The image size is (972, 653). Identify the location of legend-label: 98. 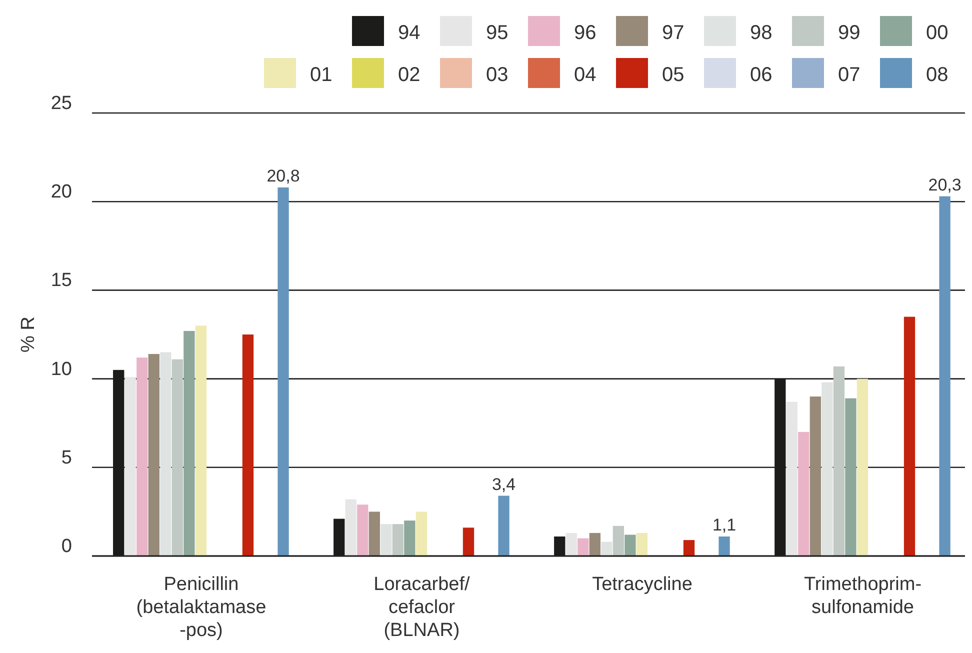
(761, 33).